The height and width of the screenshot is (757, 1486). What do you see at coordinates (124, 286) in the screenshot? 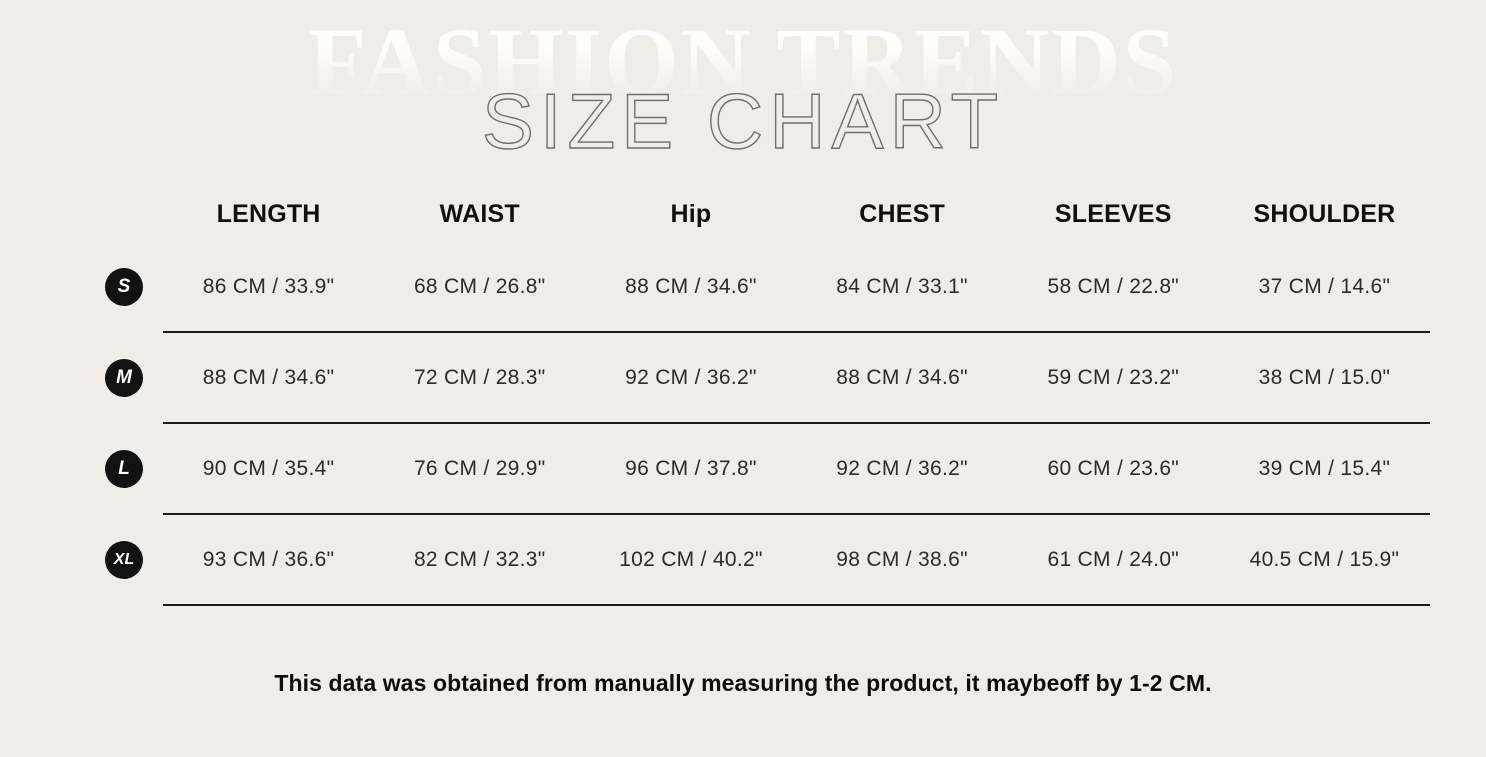
I see `size-badge-s: S` at bounding box center [124, 286].